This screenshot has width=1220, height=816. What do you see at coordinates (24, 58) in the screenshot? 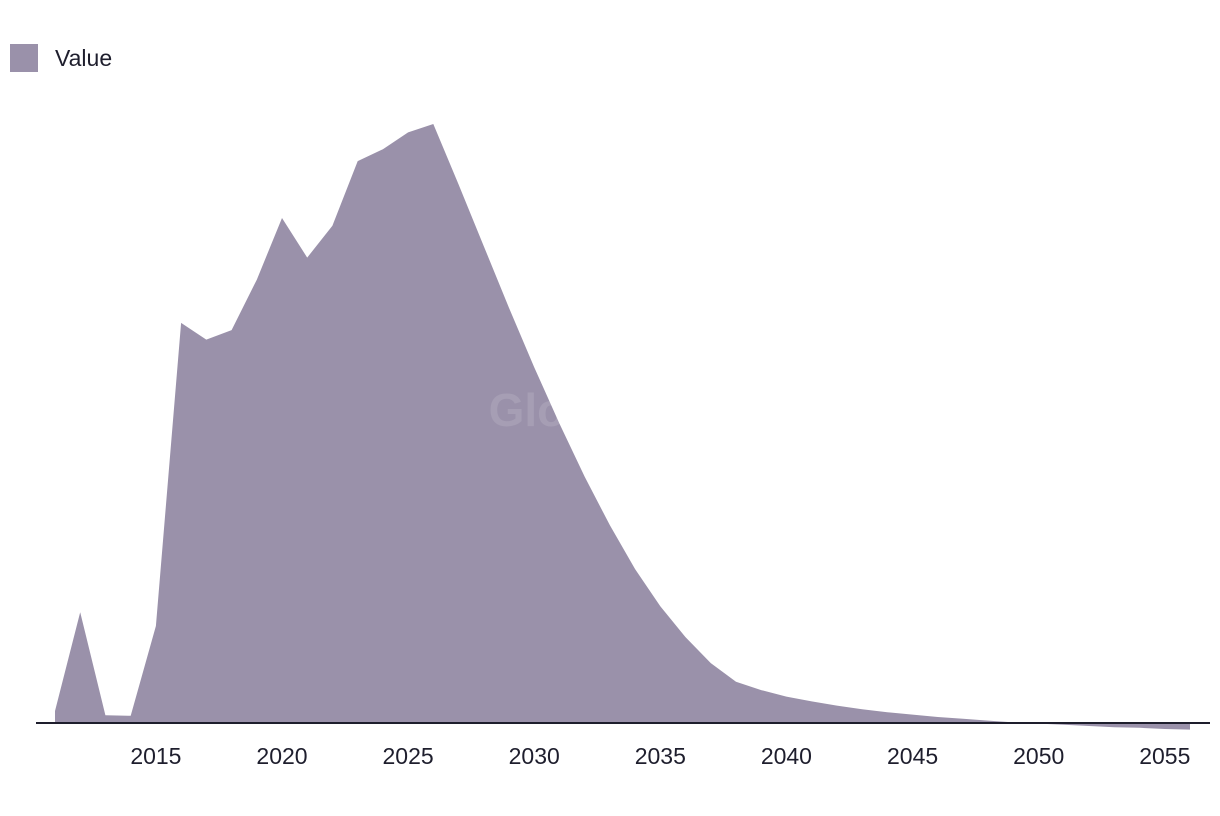
I see `legend-swatch-value` at bounding box center [24, 58].